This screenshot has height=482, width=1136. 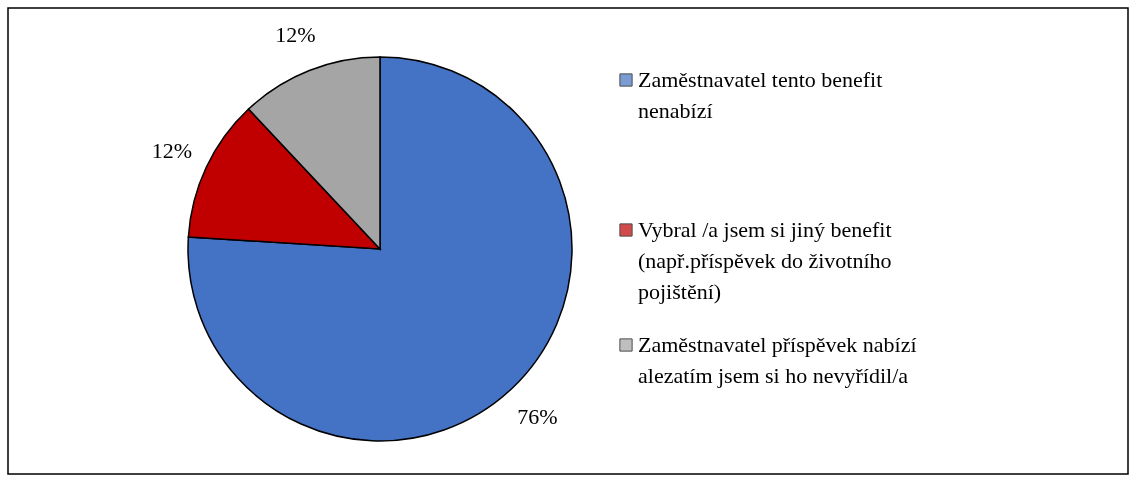 I want to click on legend-label: Zaměstnavatel příspěvek nabízí alezatím jsem si ho nevyřídil/a, so click(x=777, y=360).